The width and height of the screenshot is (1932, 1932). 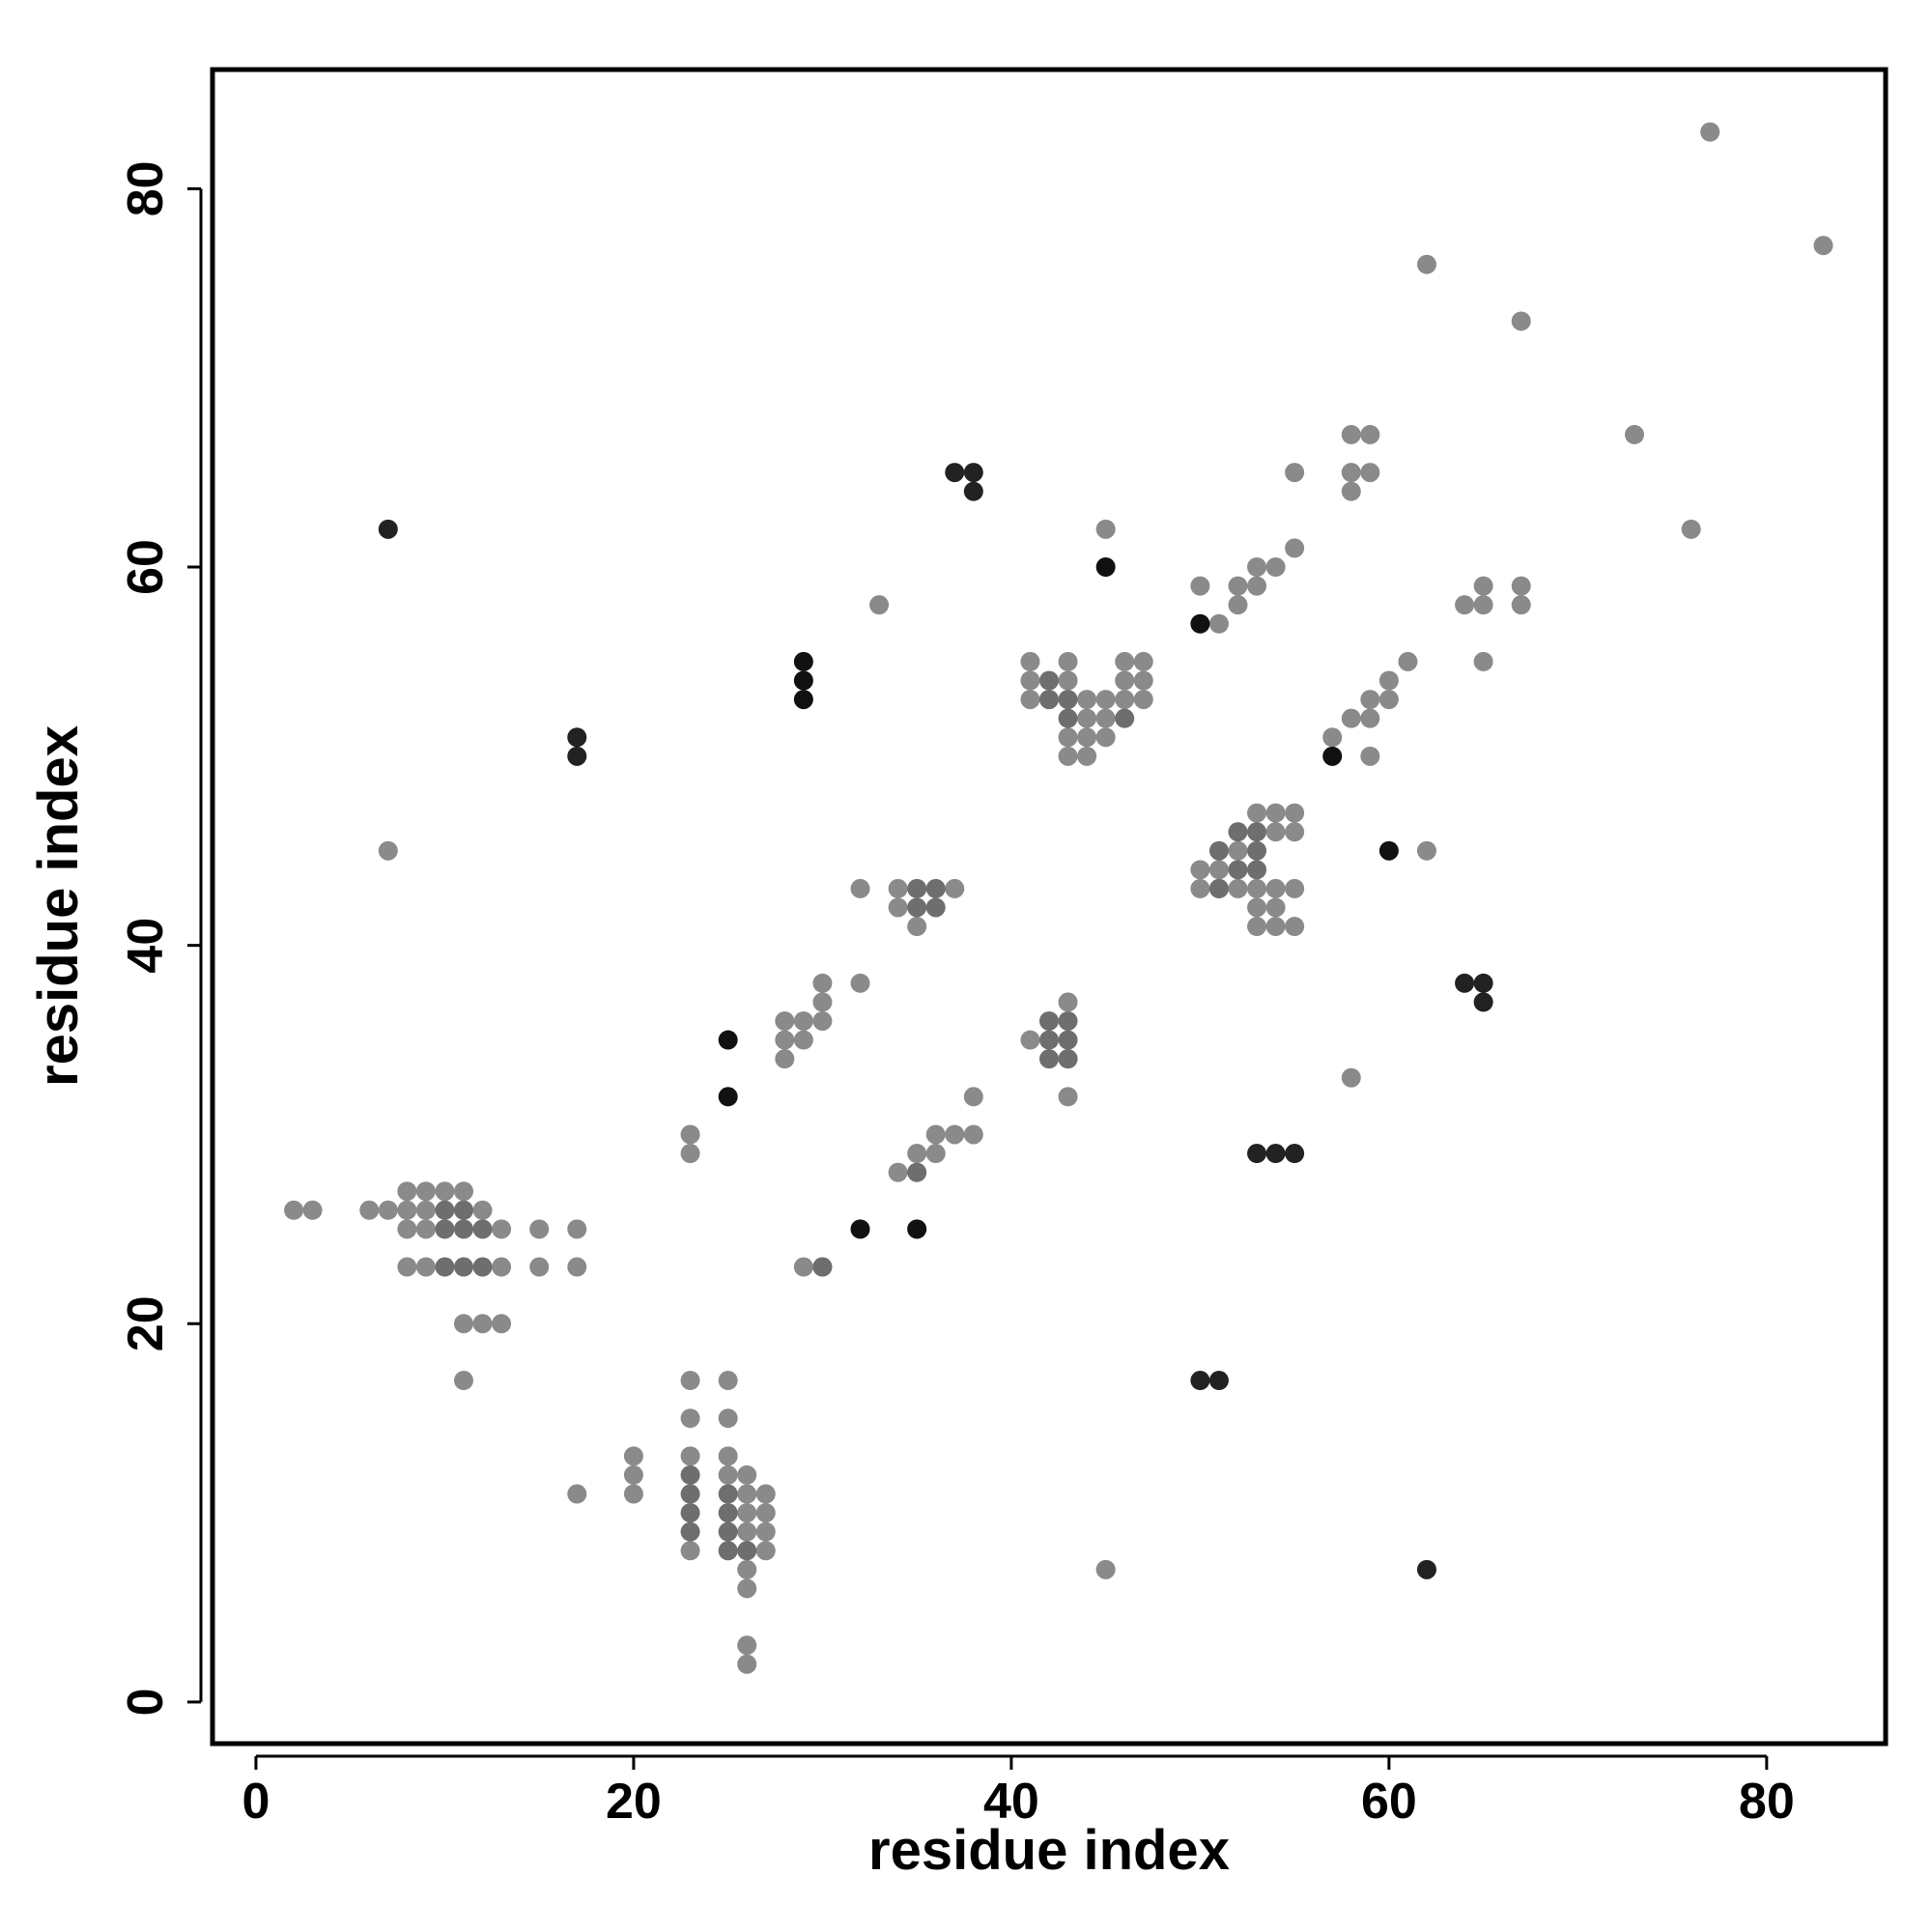 What do you see at coordinates (58, 906) in the screenshot?
I see `y-axis-title: residue index` at bounding box center [58, 906].